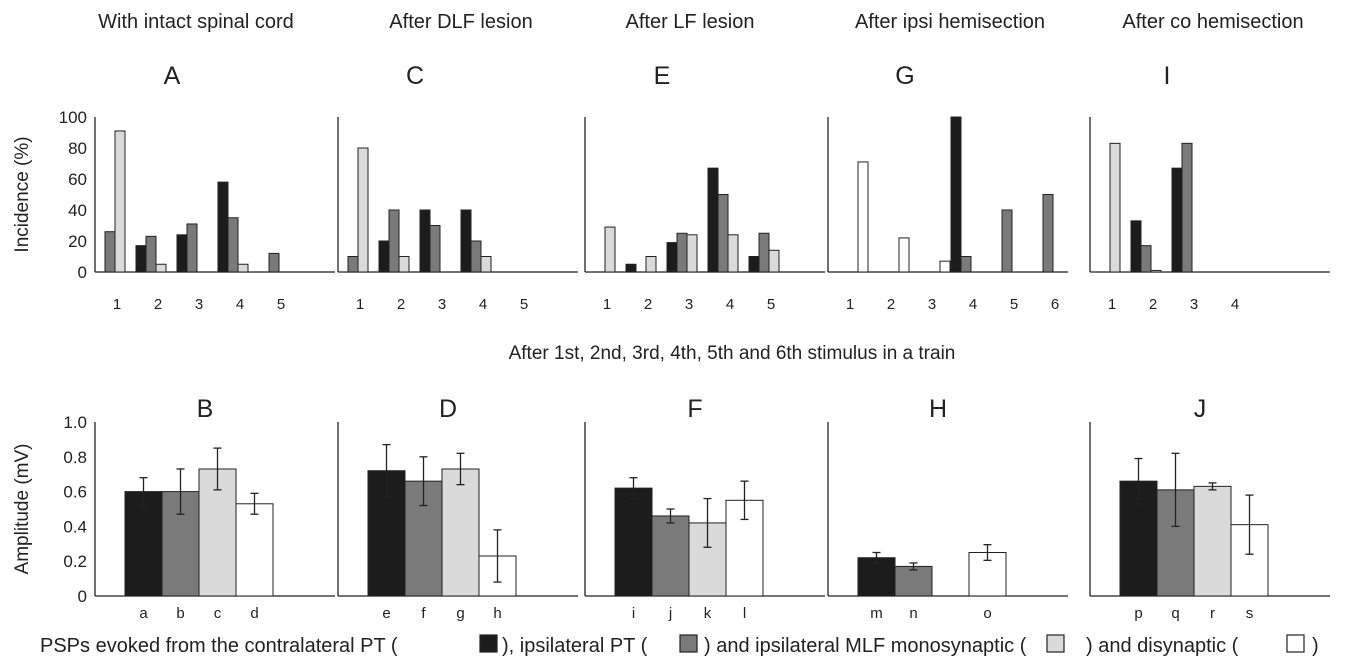 The width and height of the screenshot is (1345, 660). I want to click on panel-c-category-label: 3, so click(442, 304).